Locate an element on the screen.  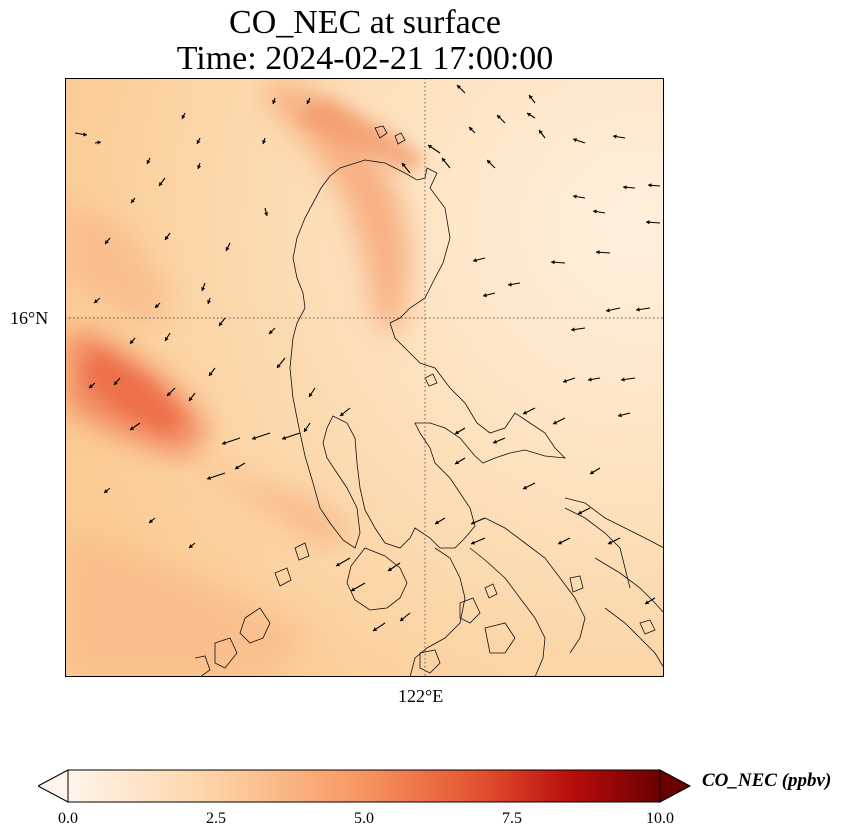
colorbar-ramp is located at coordinates (364, 786).